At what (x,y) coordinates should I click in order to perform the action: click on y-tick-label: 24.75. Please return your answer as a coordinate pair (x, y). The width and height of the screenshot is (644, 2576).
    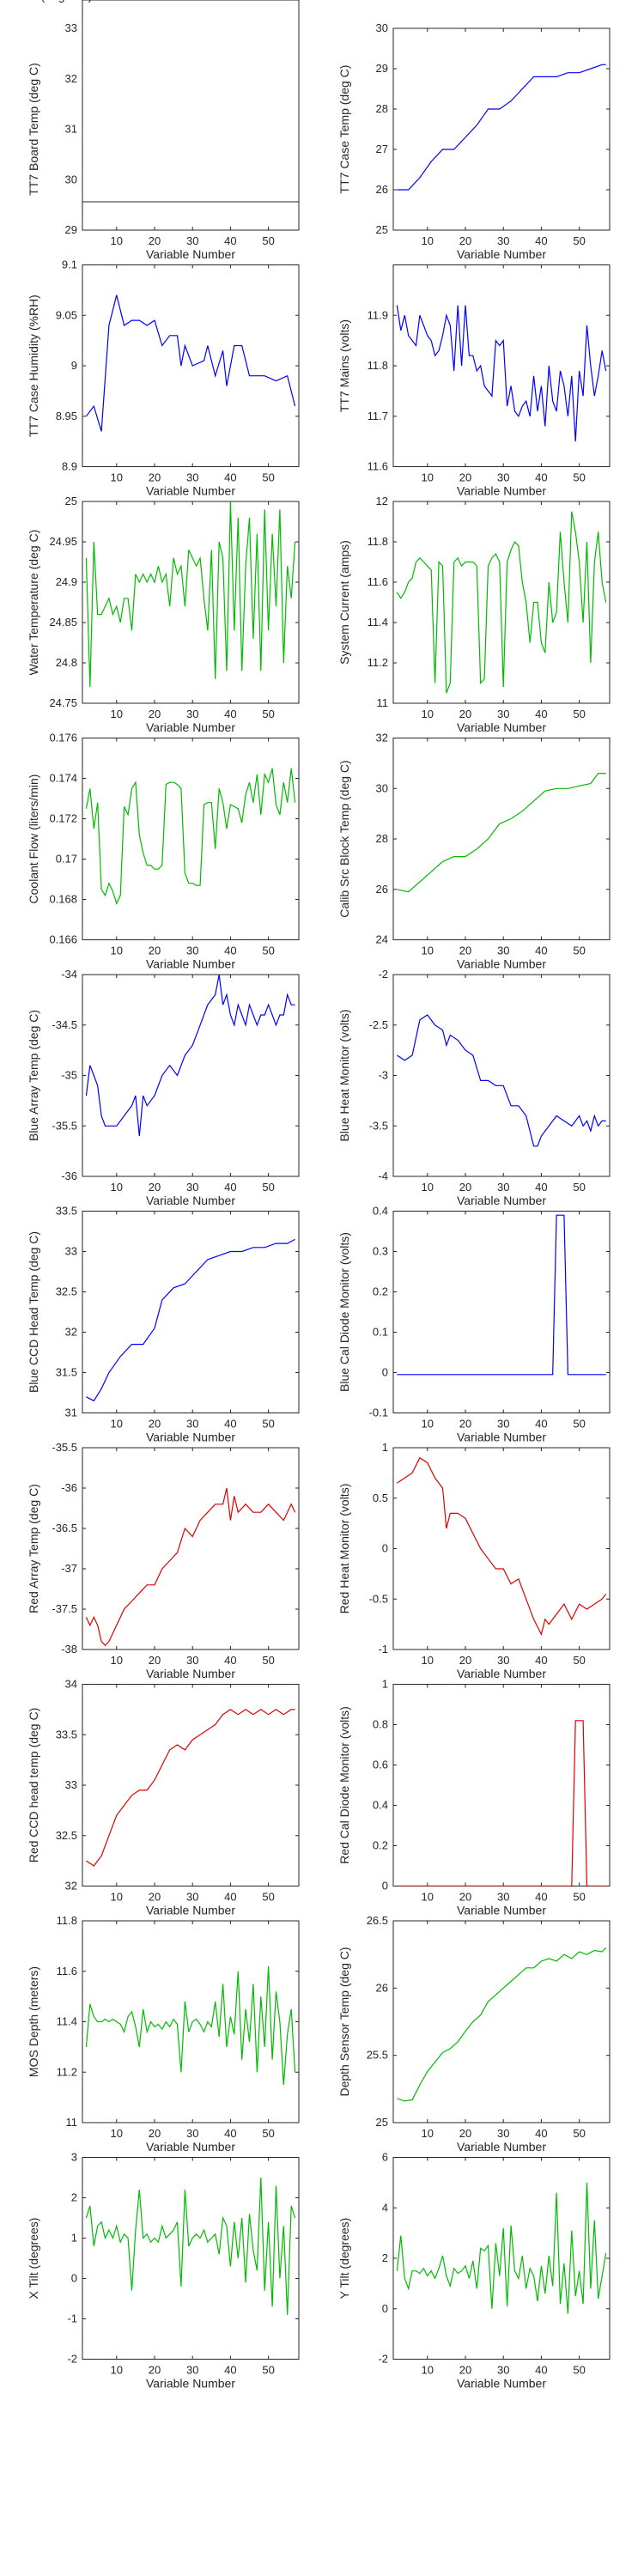
    Looking at the image, I should click on (63, 702).